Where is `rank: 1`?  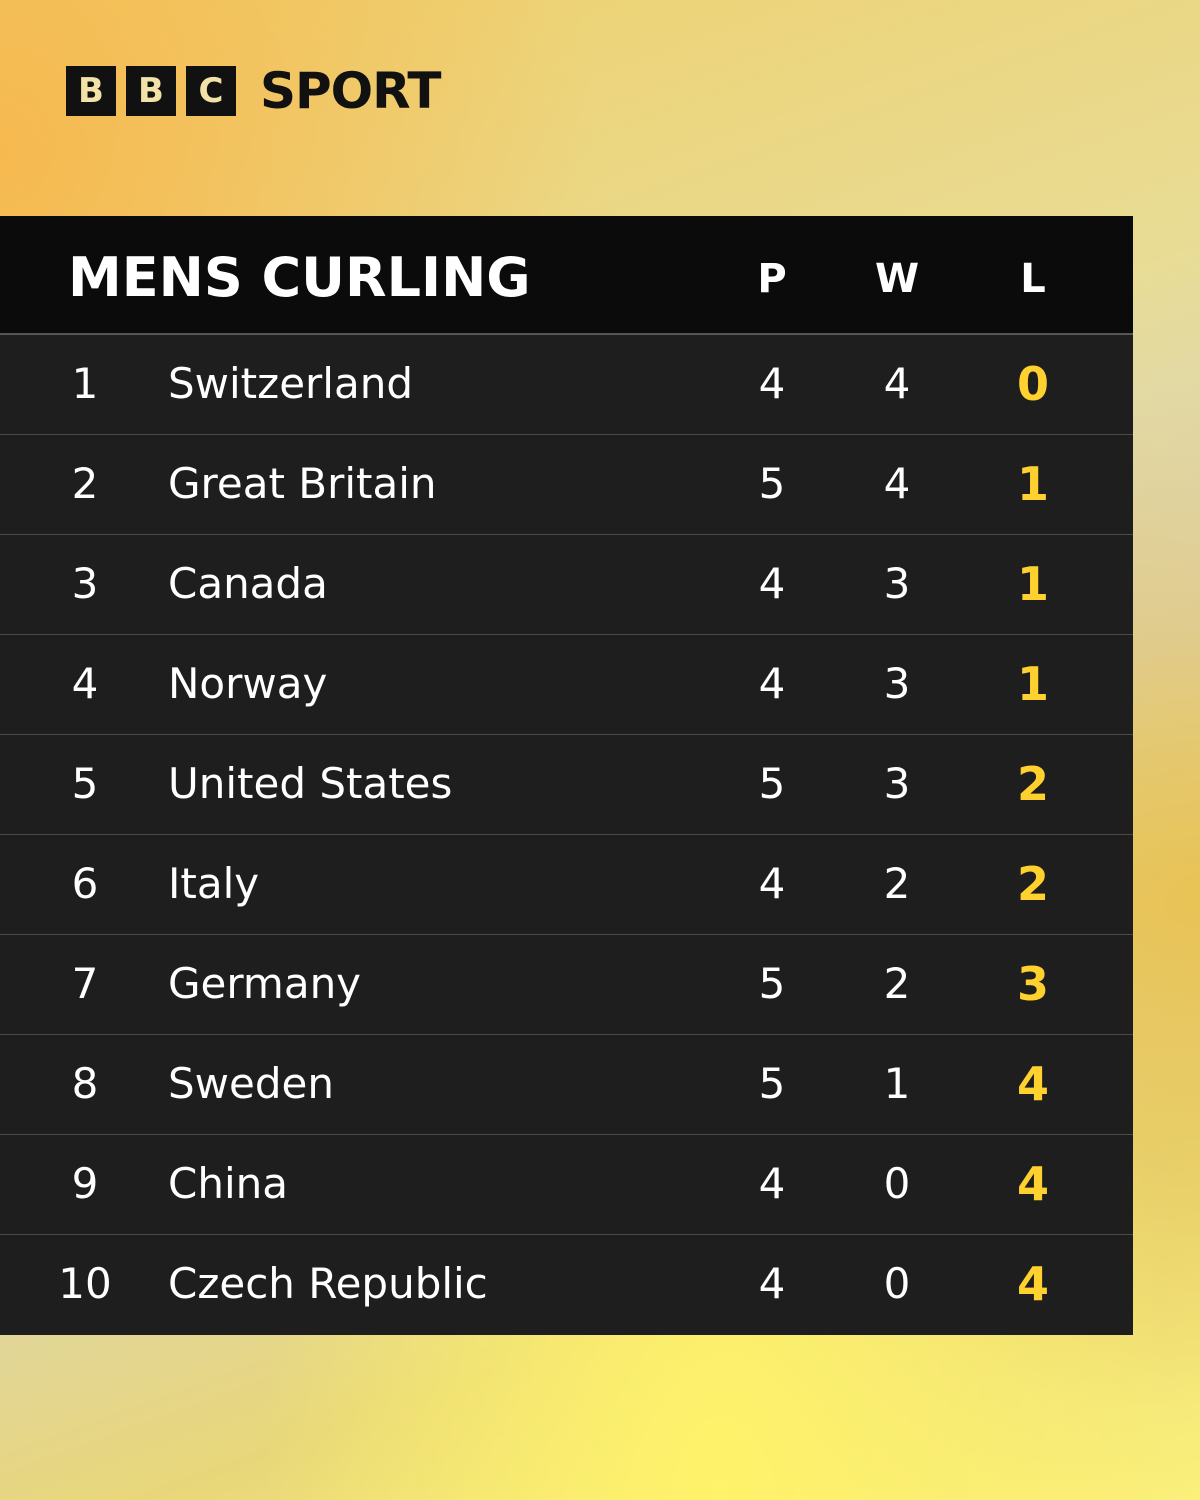 rank: 1 is located at coordinates (85, 383).